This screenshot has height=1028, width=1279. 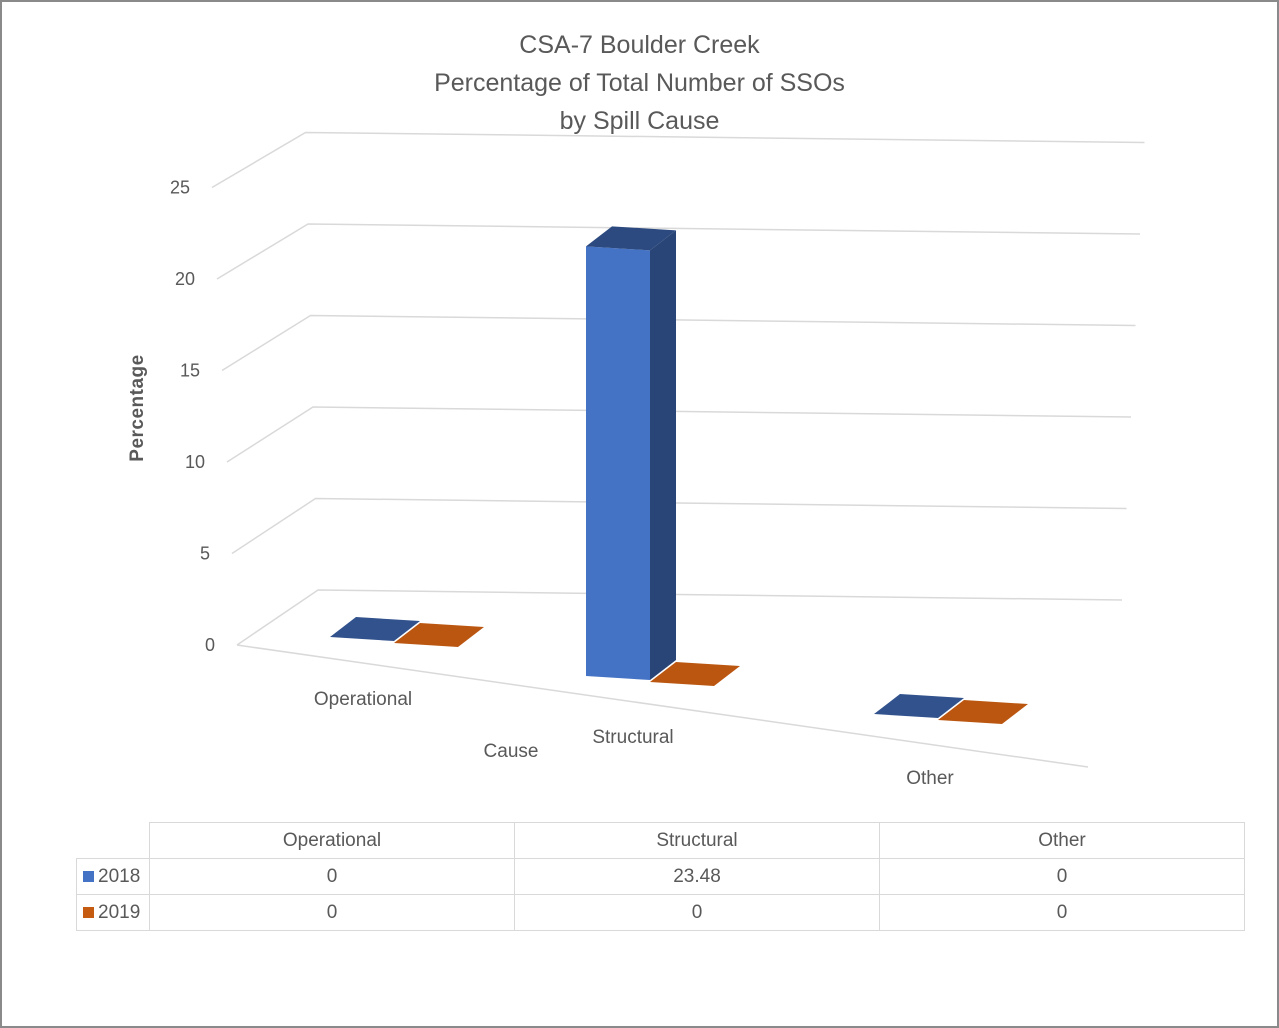 I want to click on bar-2019-other, so click(x=983, y=712).